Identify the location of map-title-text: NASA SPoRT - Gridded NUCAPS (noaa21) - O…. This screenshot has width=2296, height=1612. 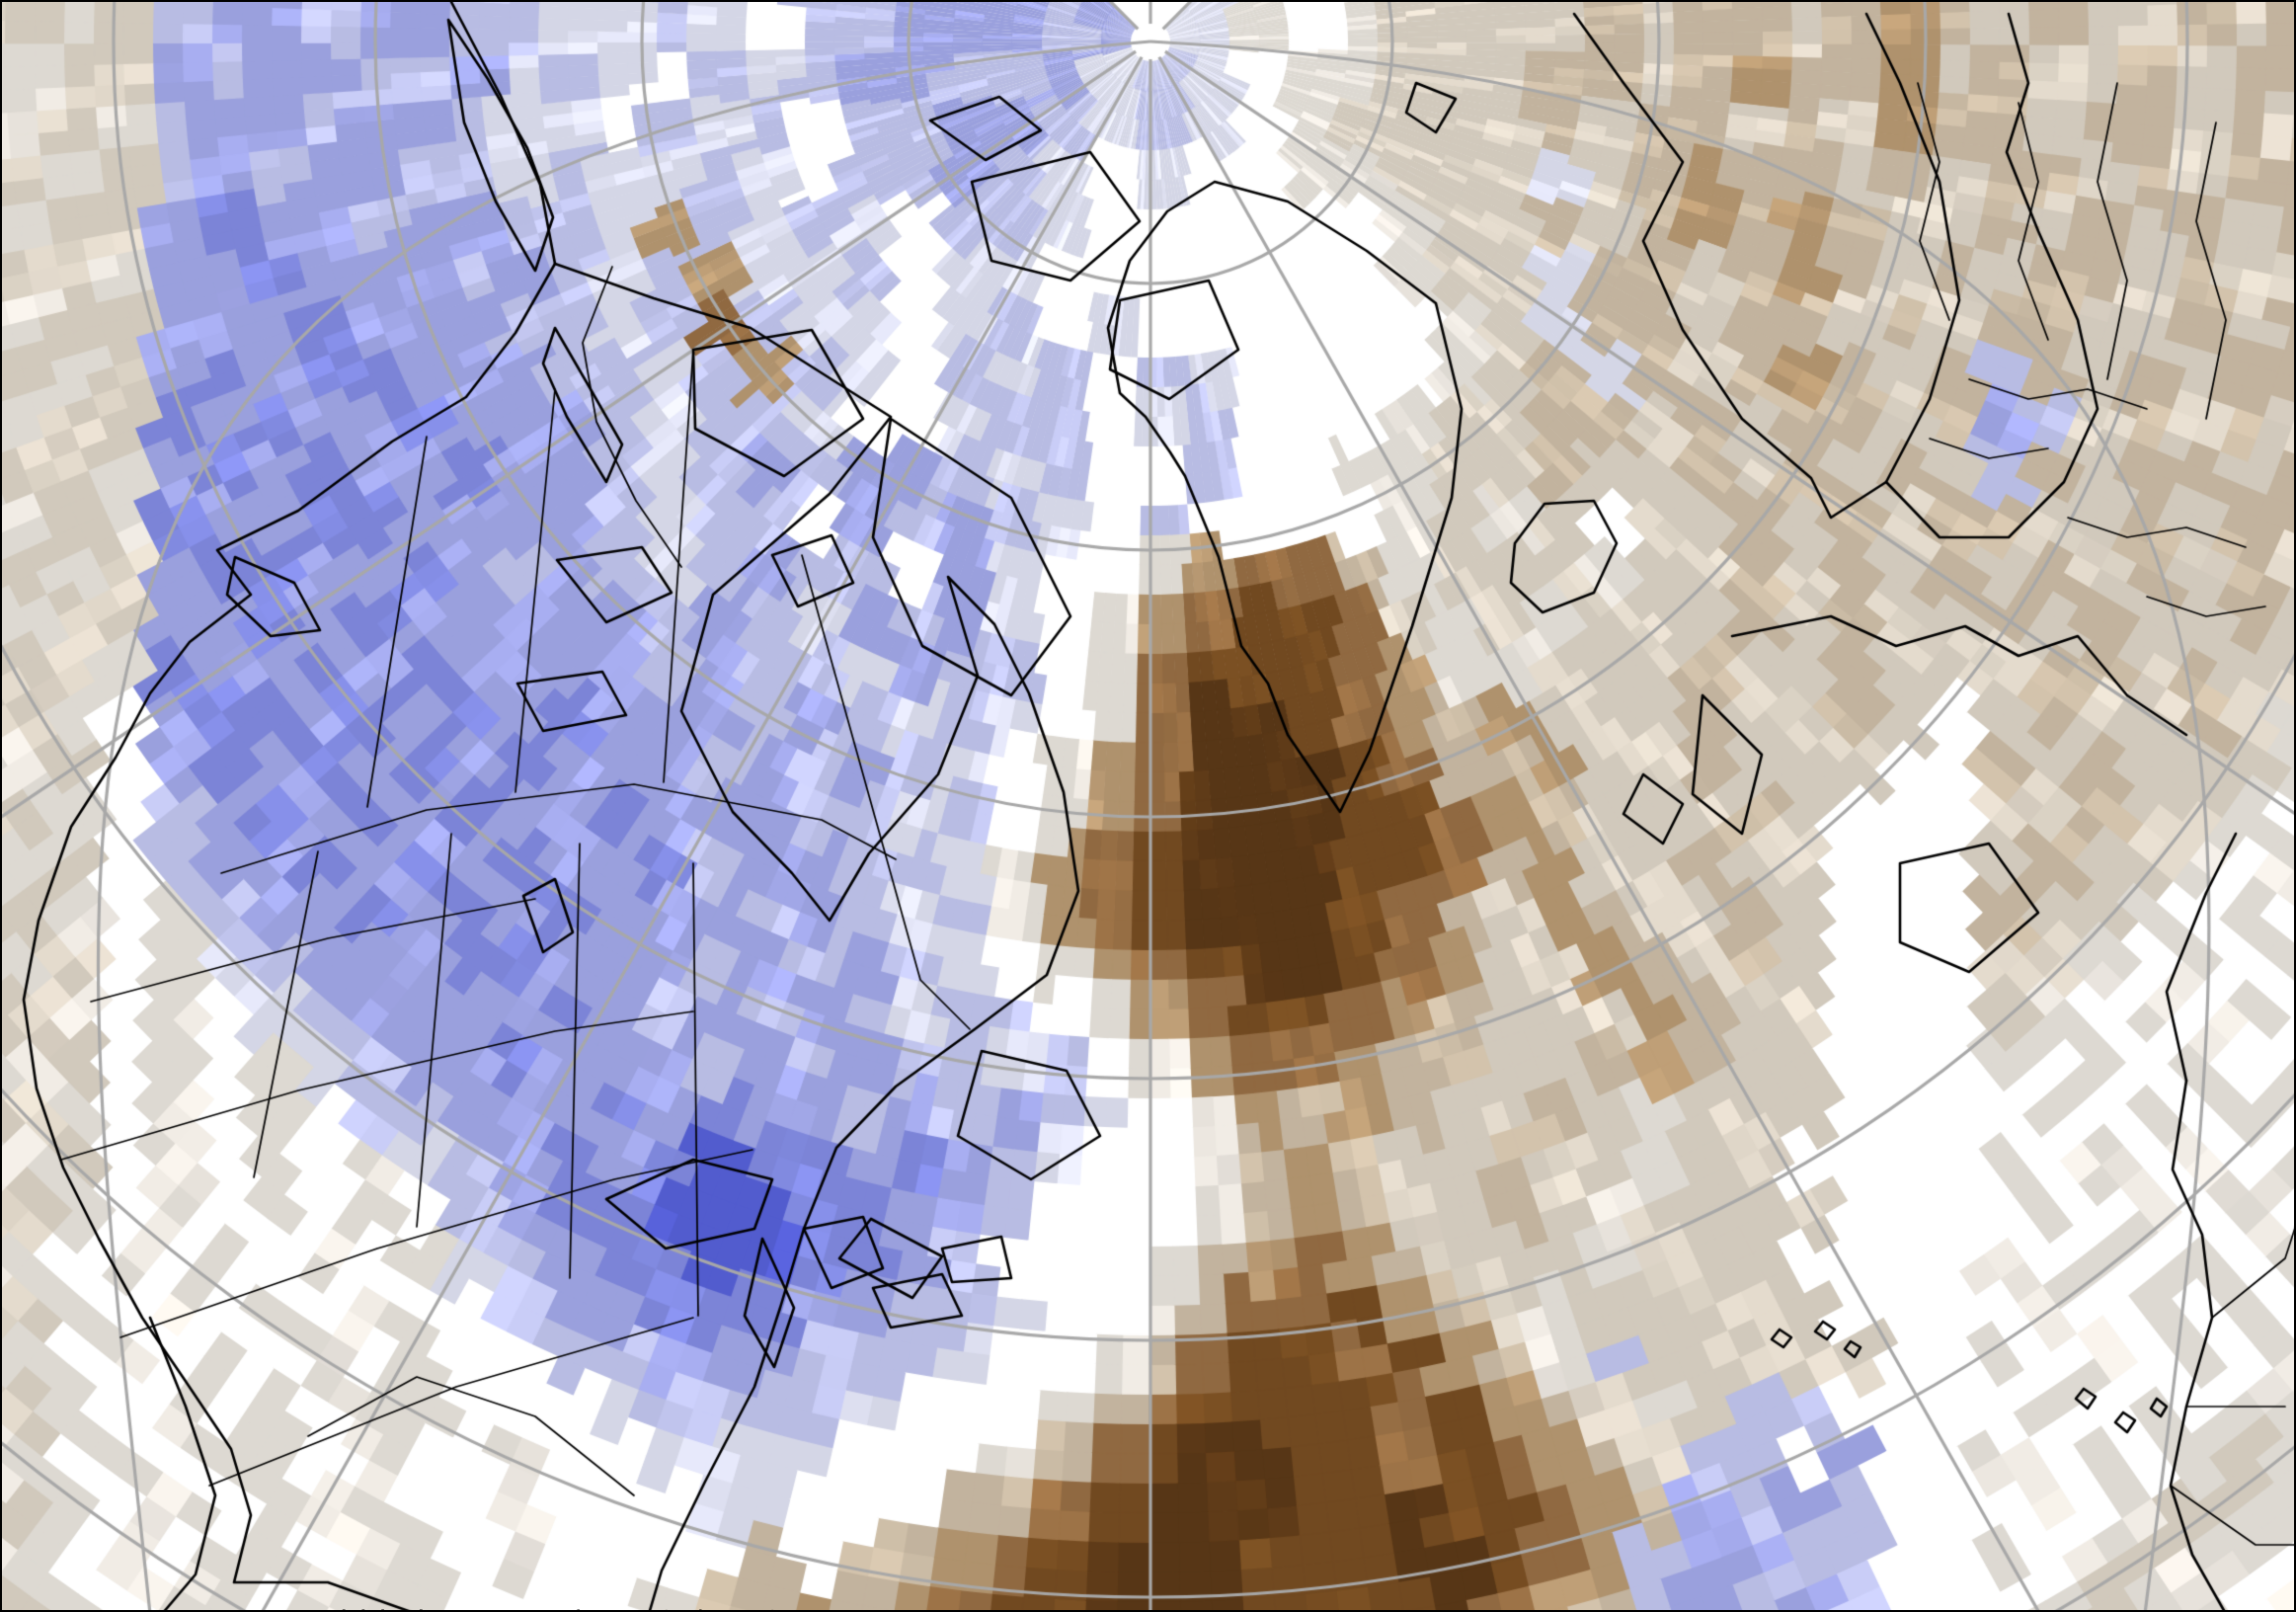
(496, 1606).